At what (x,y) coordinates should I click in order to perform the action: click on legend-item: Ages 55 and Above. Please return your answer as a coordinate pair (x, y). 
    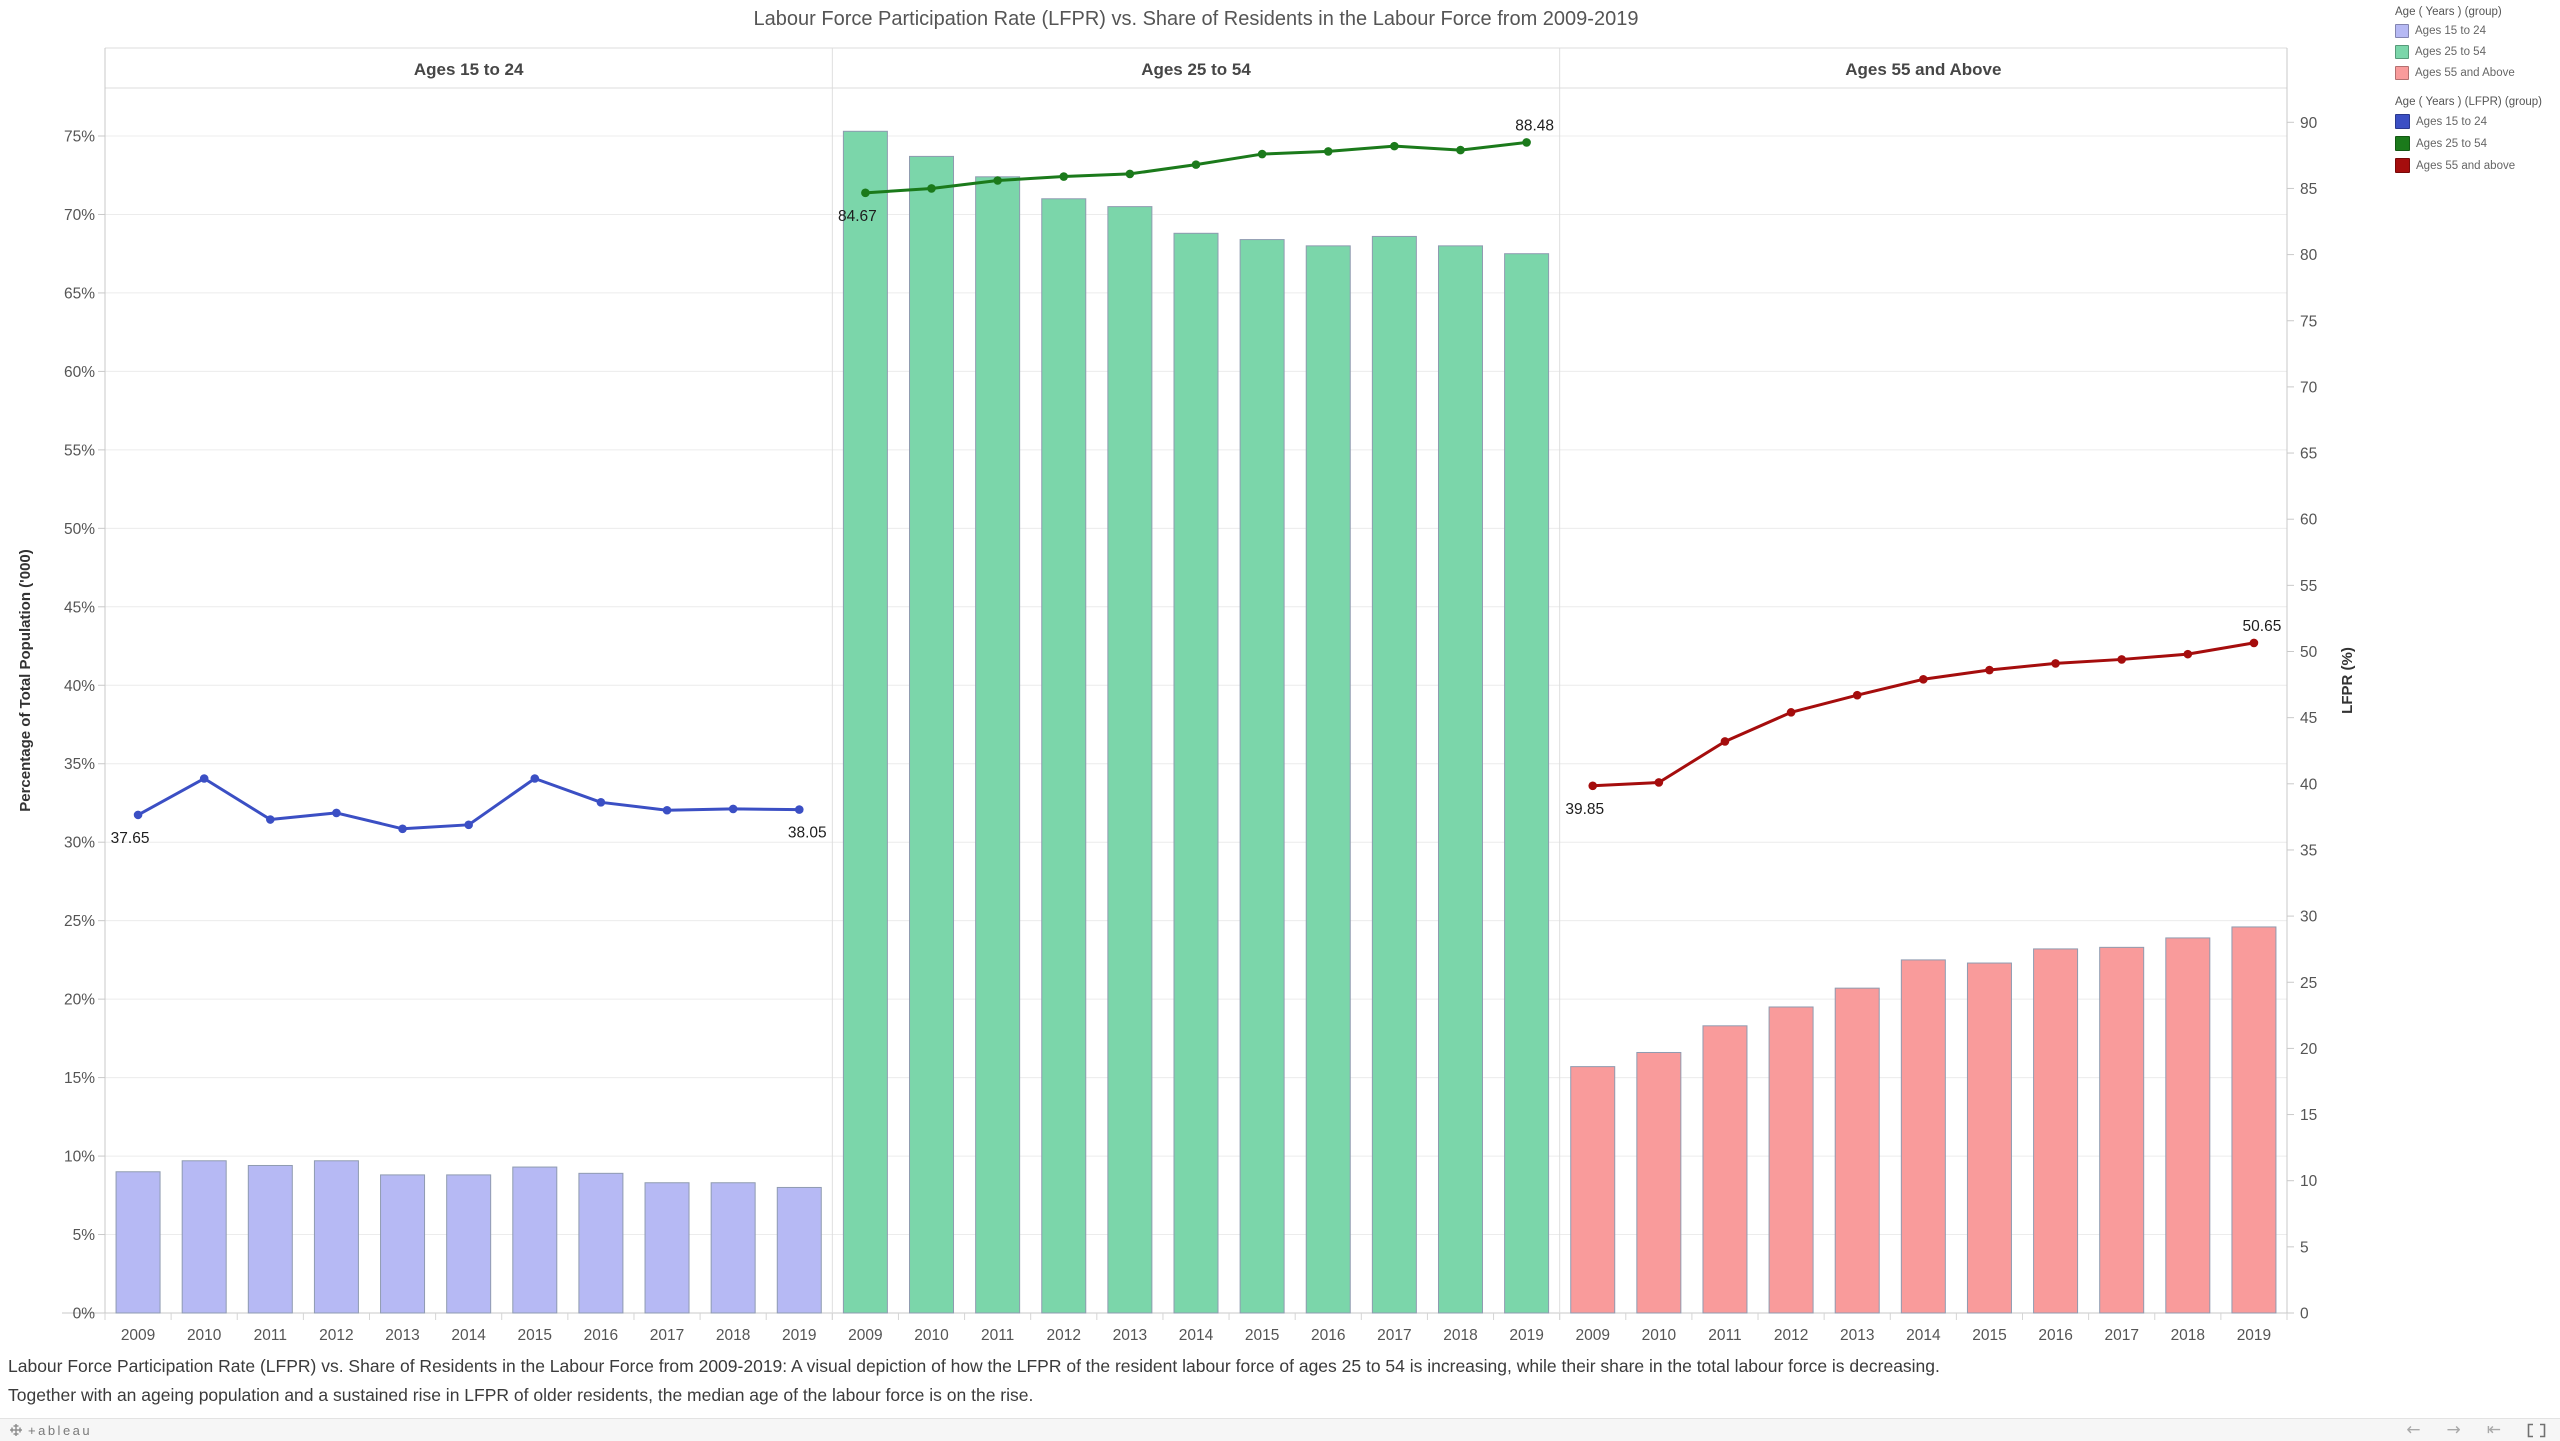
    Looking at the image, I should click on (2477, 73).